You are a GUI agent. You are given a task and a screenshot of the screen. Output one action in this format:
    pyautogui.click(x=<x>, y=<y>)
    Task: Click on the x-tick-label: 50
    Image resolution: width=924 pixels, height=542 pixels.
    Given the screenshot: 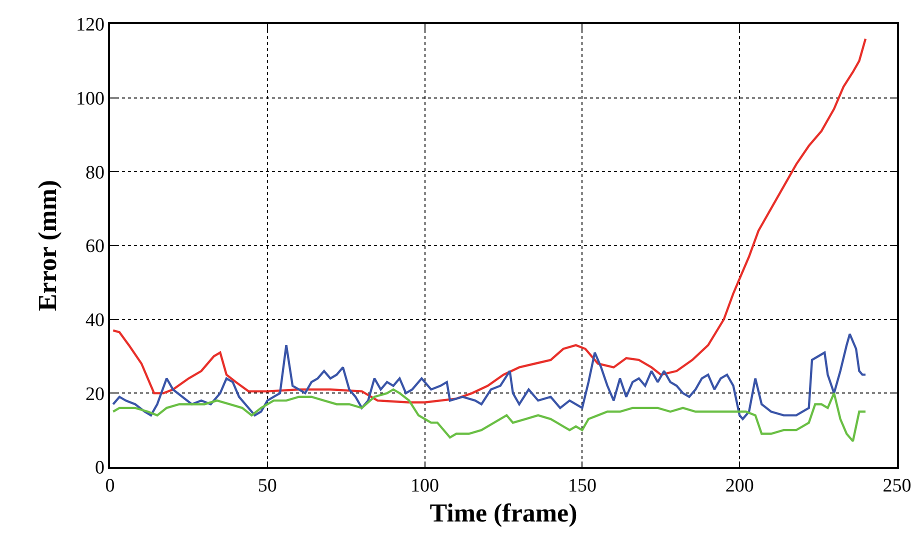 What is the action you would take?
    pyautogui.click(x=267, y=486)
    